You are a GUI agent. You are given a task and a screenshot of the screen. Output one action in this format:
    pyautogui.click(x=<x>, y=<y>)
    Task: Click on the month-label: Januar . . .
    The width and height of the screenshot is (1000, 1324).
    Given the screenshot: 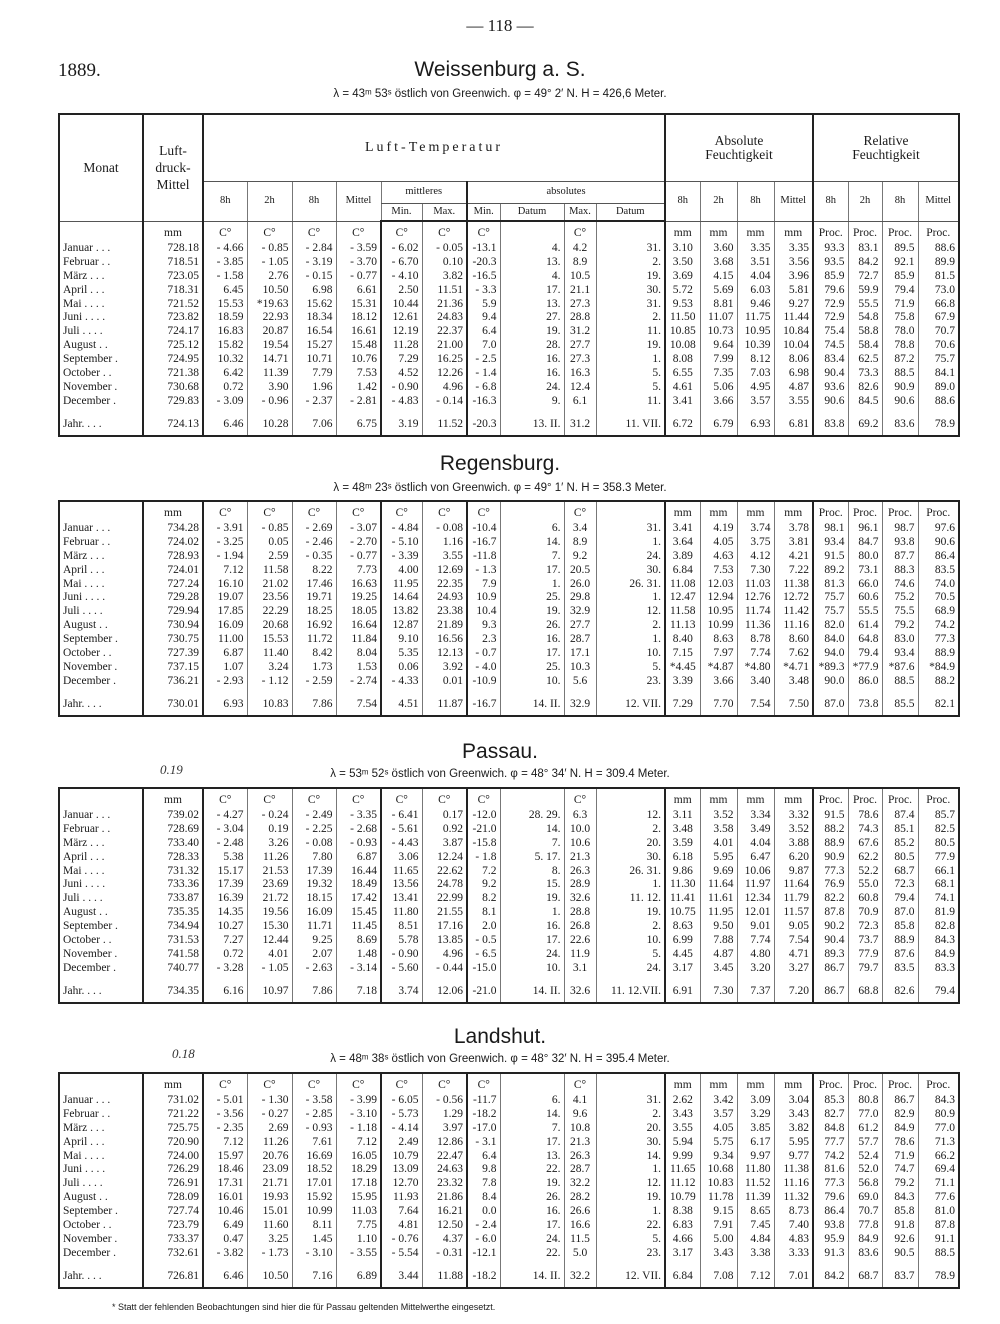 What is the action you would take?
    pyautogui.click(x=100, y=528)
    